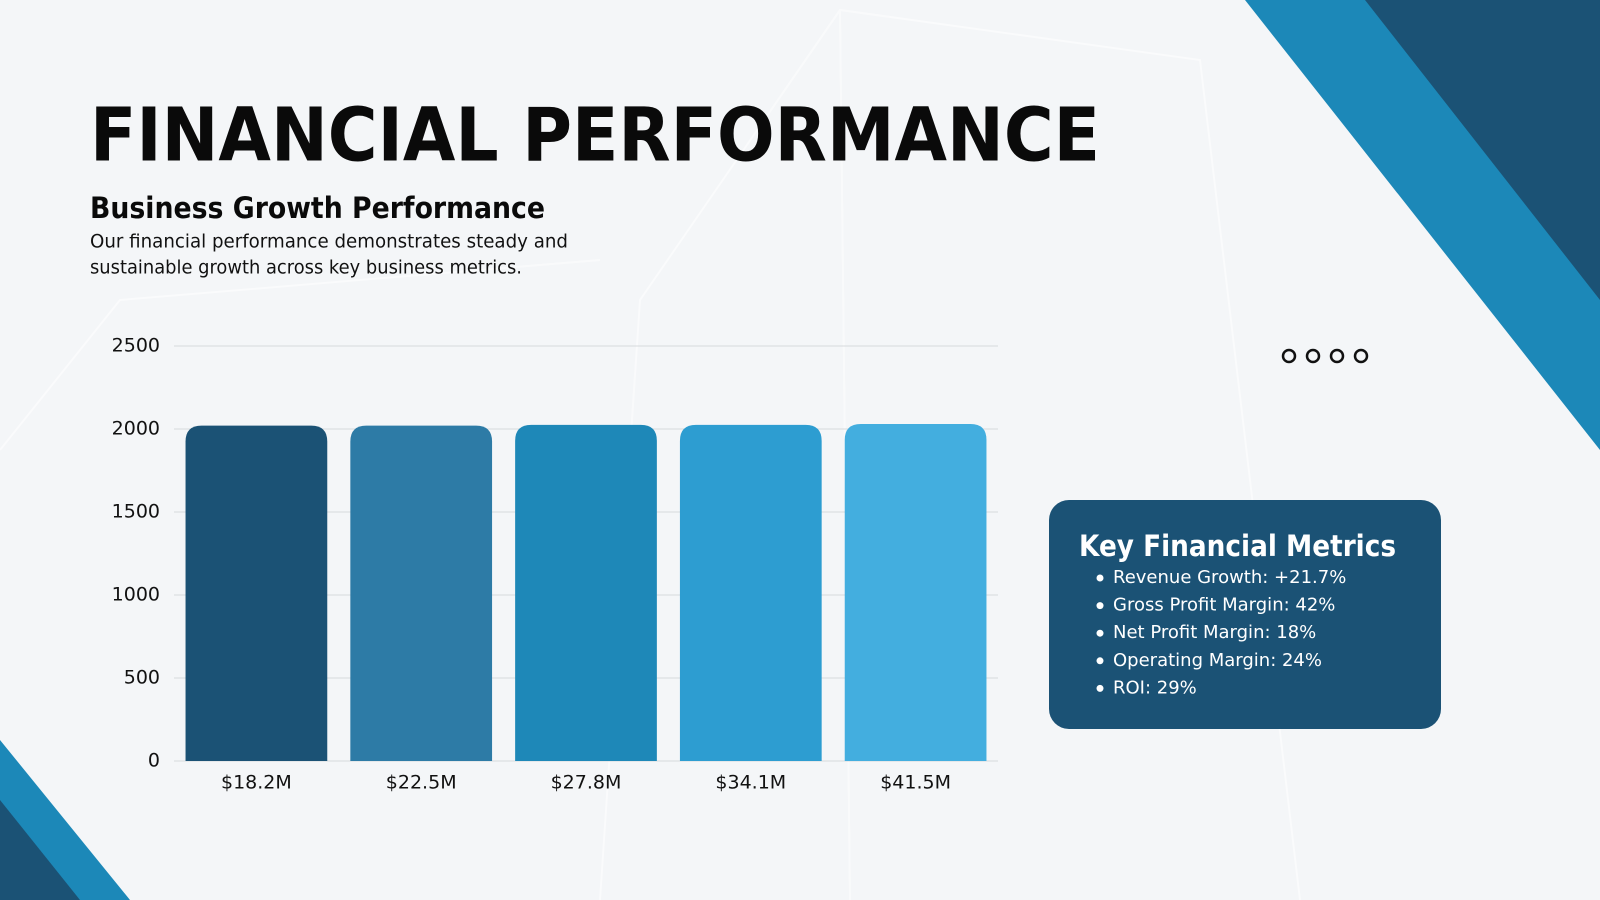  Describe the element at coordinates (154, 761) in the screenshot. I see `y-tick-label: 0` at that location.